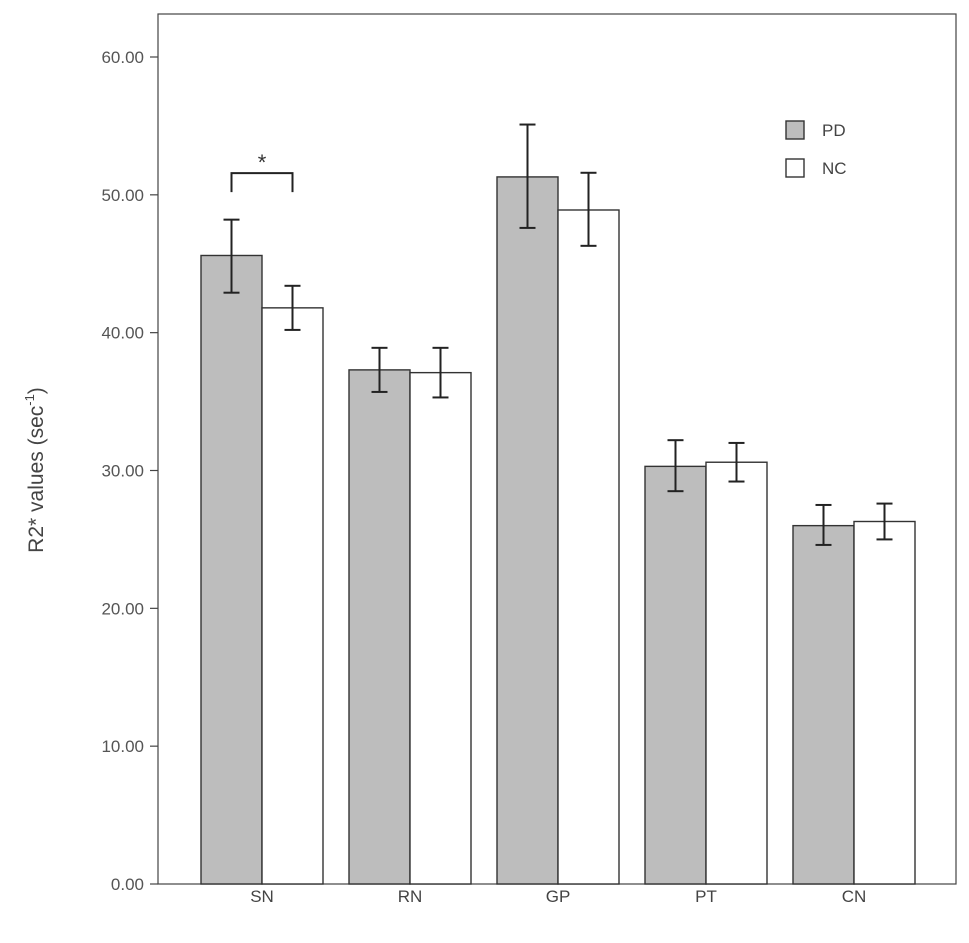 This screenshot has height=943, width=969. I want to click on y-tick-label: 40.00, so click(122, 333).